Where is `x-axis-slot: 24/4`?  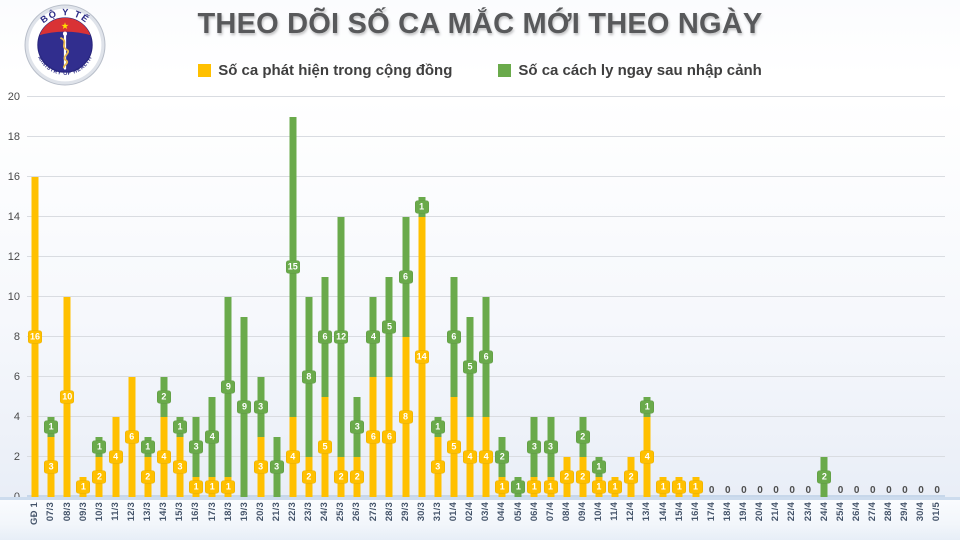 x-axis-slot: 24/4 is located at coordinates (824, 521).